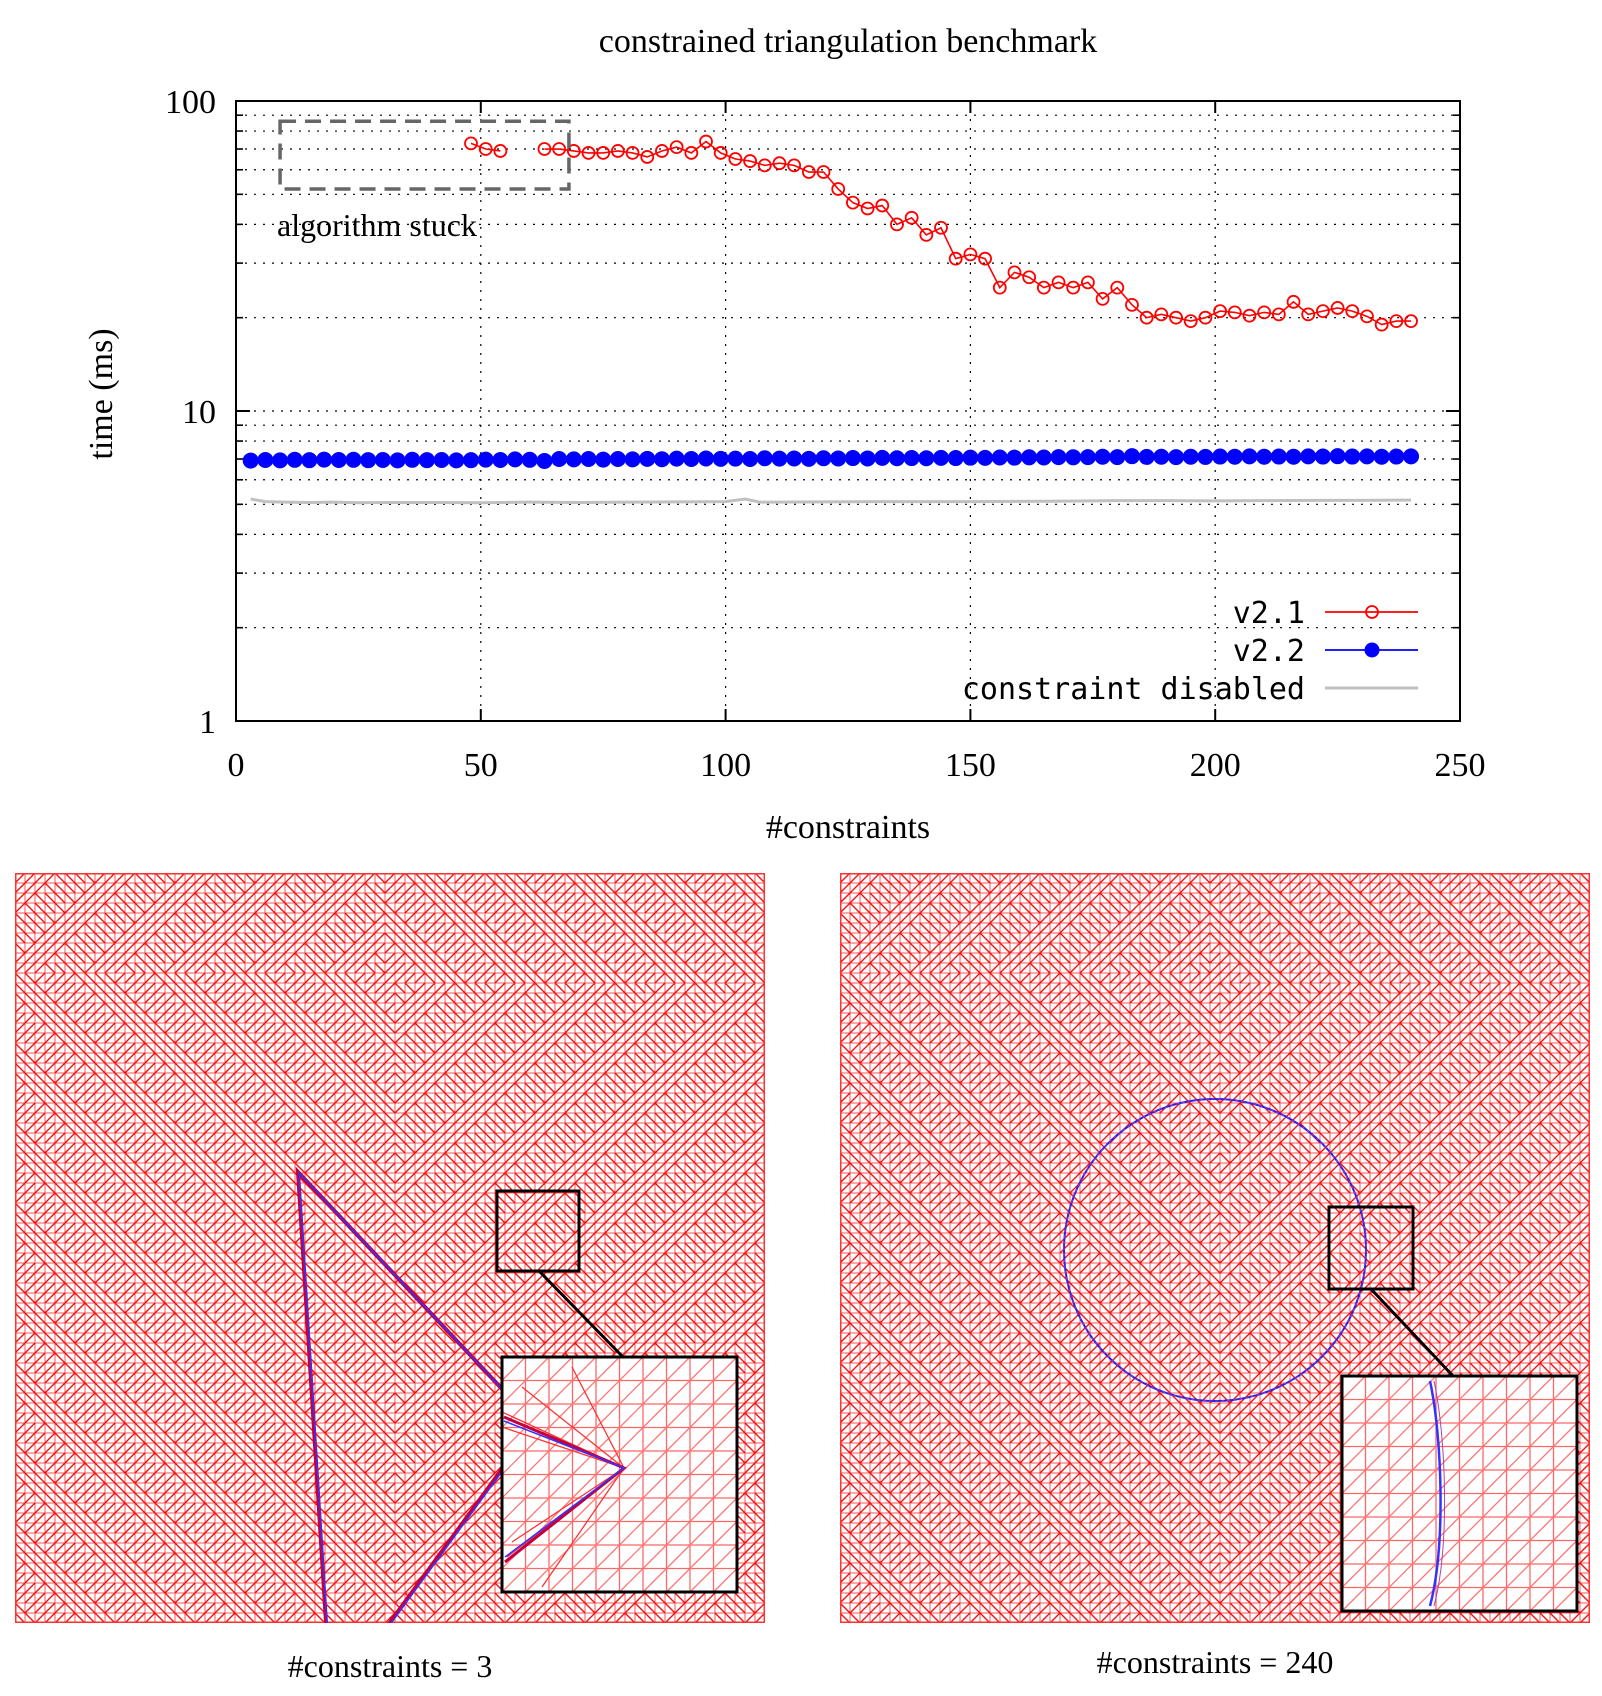 The width and height of the screenshot is (1602, 1696). Describe the element at coordinates (1372, 612) in the screenshot. I see `legend-marker` at that location.